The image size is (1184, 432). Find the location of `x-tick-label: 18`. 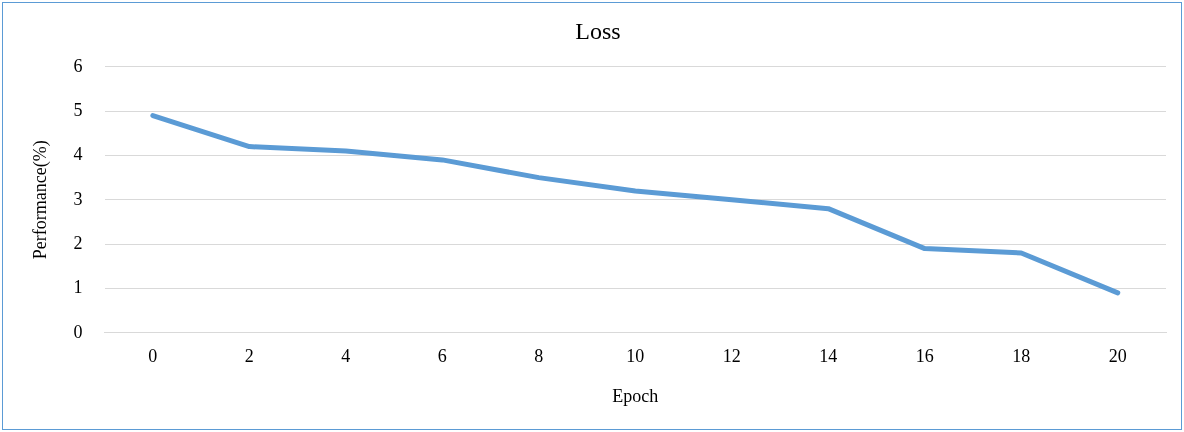

x-tick-label: 18 is located at coordinates (1021, 356).